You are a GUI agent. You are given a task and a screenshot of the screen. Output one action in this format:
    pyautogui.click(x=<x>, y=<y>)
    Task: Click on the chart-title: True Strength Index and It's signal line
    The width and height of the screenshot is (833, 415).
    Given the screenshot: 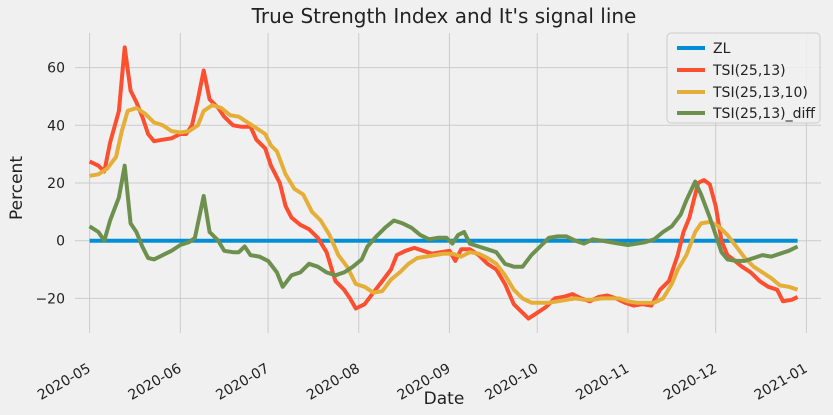 What is the action you would take?
    pyautogui.click(x=444, y=16)
    